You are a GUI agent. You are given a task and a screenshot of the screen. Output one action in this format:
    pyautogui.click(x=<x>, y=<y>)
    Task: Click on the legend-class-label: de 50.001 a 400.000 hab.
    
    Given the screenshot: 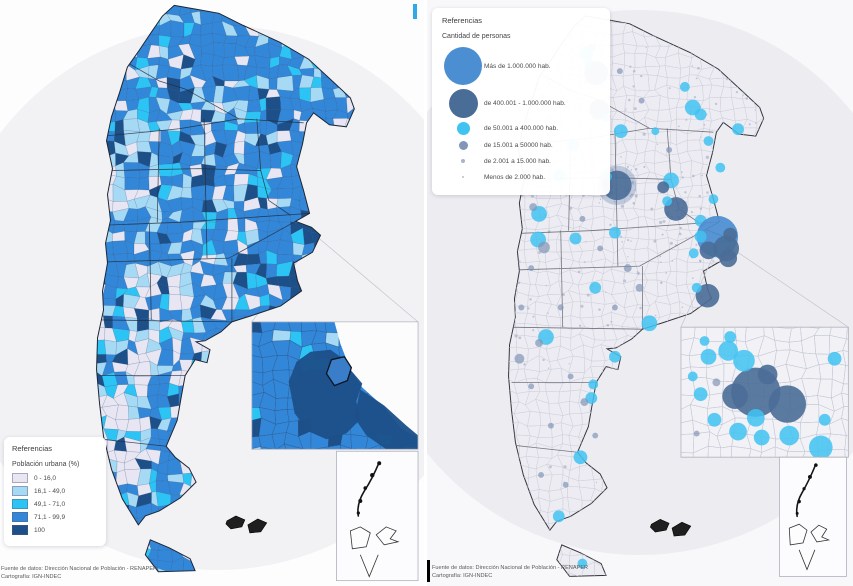 What is the action you would take?
    pyautogui.click(x=521, y=128)
    